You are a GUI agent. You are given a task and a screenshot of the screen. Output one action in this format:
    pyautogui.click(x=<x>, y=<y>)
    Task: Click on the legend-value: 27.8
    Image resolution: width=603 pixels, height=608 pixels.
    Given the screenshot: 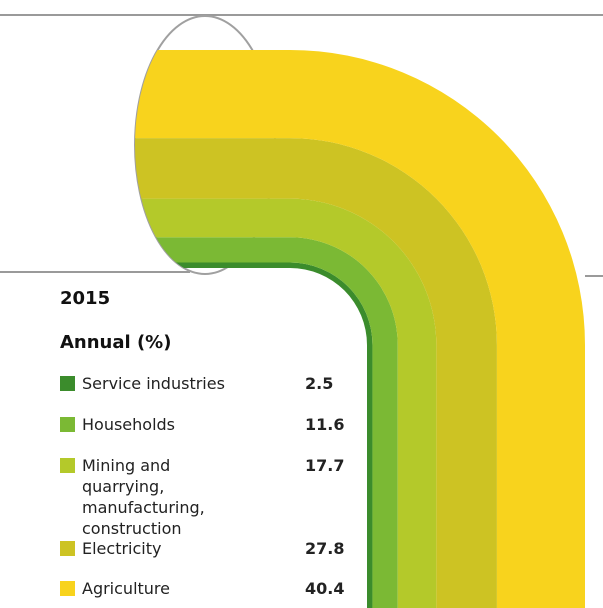 What is the action you would take?
    pyautogui.click(x=325, y=548)
    